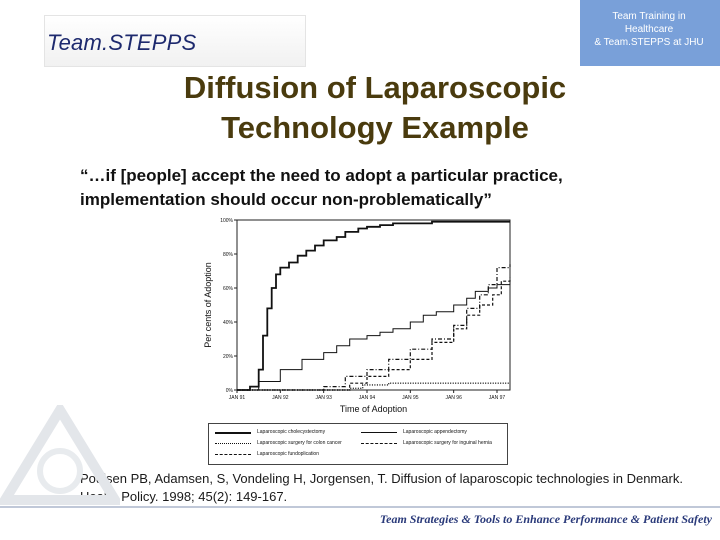  I want to click on x-tick-label: JAN 94, so click(367, 398).